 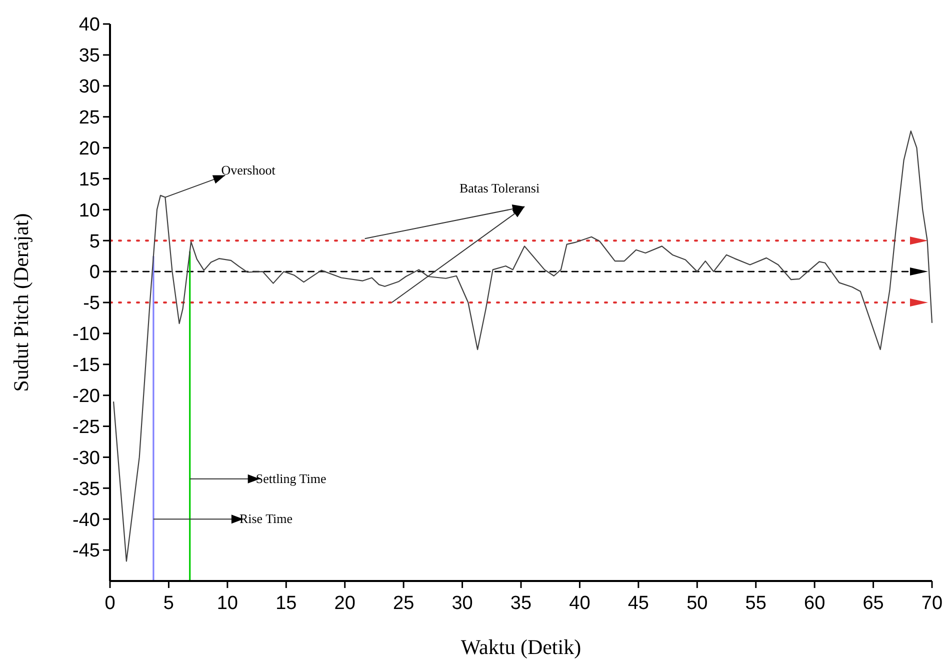 What do you see at coordinates (521, 647) in the screenshot?
I see `x-axis-title: Waktu (Detik)` at bounding box center [521, 647].